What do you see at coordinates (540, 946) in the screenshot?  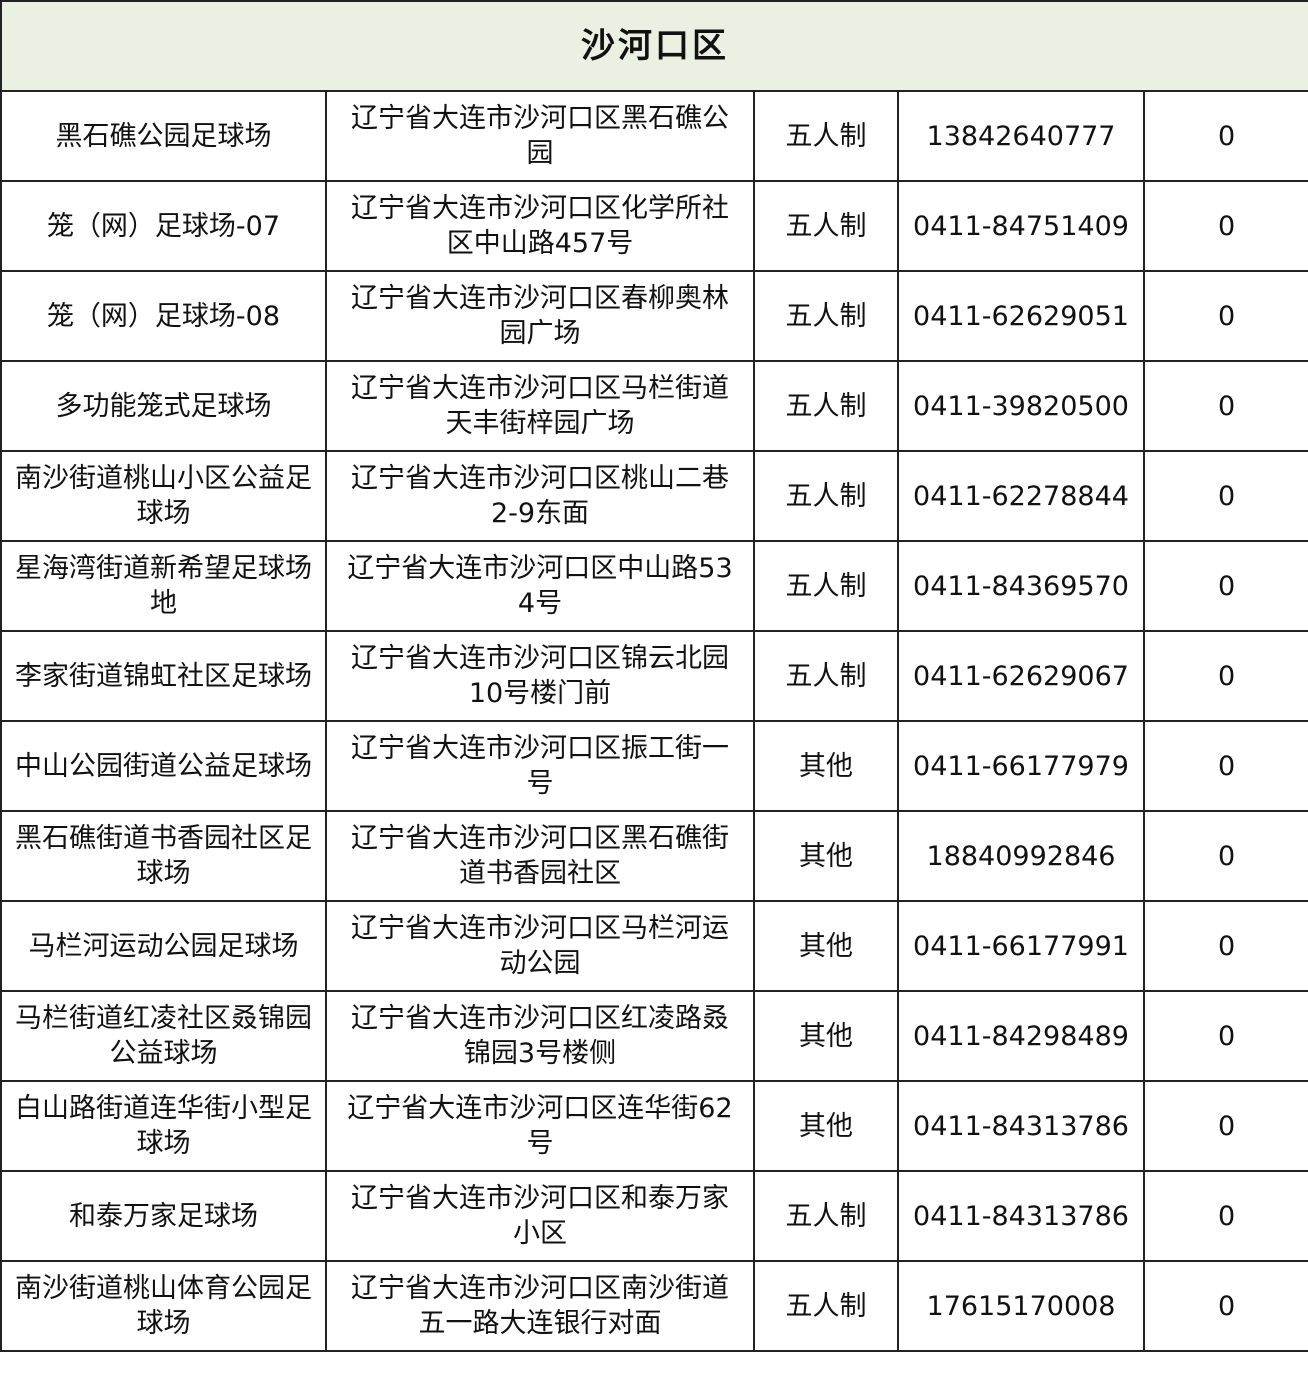 I see `venue-address: 辽宁省大连市沙河口区马栏河运动公园` at bounding box center [540, 946].